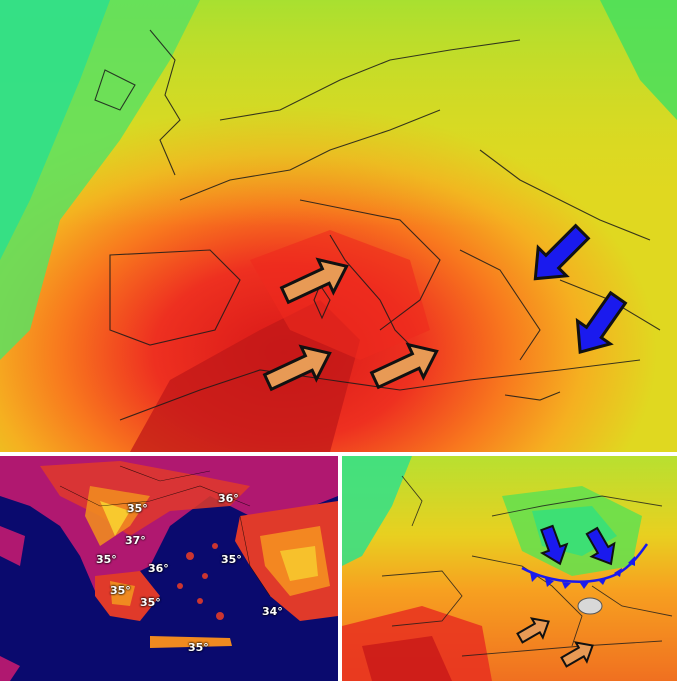 The width and height of the screenshot is (677, 681). I want to click on temp-label-4: 35°, so click(106, 559).